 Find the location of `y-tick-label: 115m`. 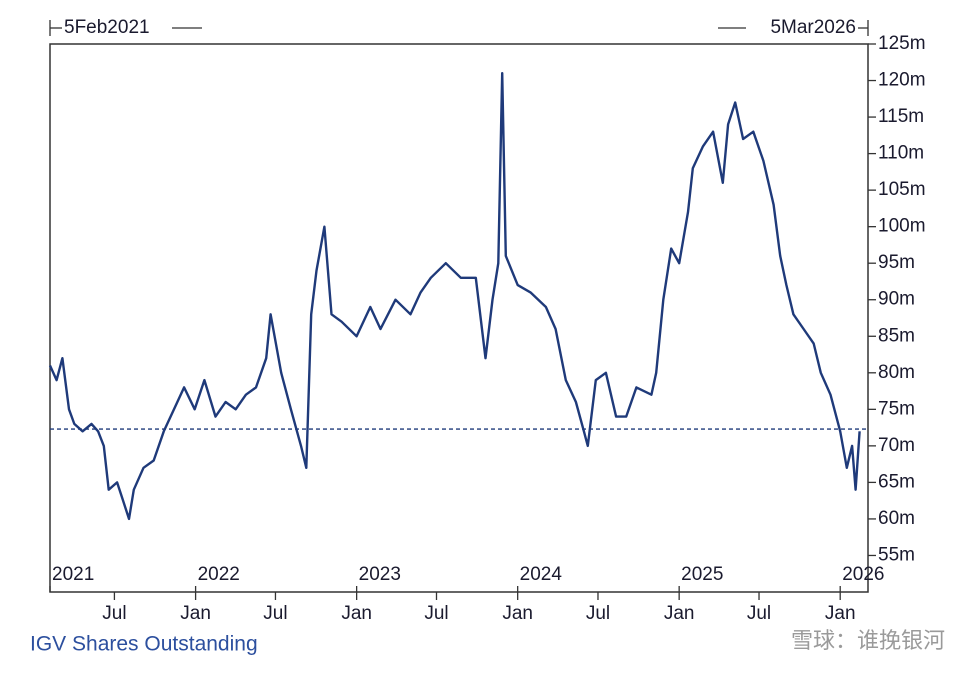

y-tick-label: 115m is located at coordinates (901, 116).